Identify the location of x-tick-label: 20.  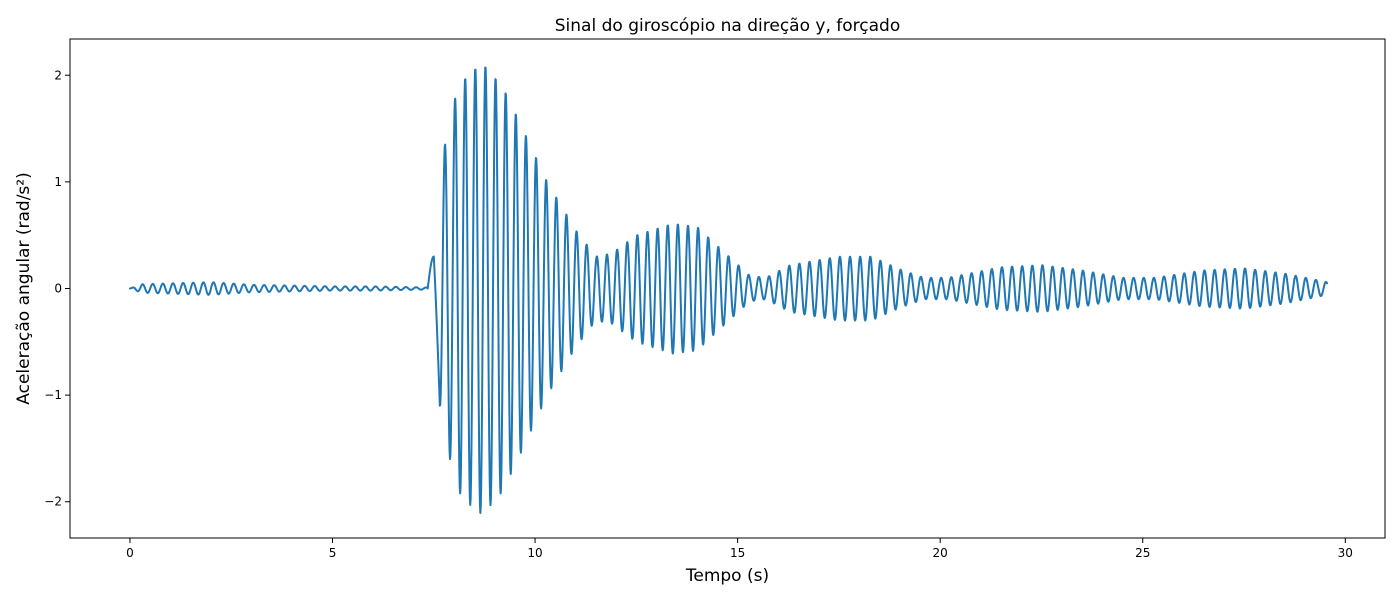
(940, 553).